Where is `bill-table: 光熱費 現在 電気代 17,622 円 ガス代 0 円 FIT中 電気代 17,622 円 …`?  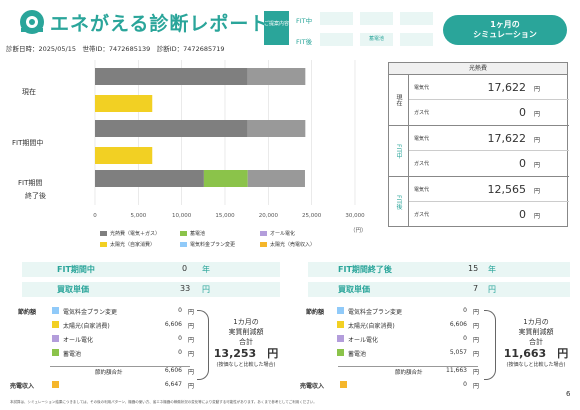 bill-table: 光熱費 現在 電気代 17,622 円 ガス代 0 円 FIT中 電気代 17,622 円 … is located at coordinates (478, 144).